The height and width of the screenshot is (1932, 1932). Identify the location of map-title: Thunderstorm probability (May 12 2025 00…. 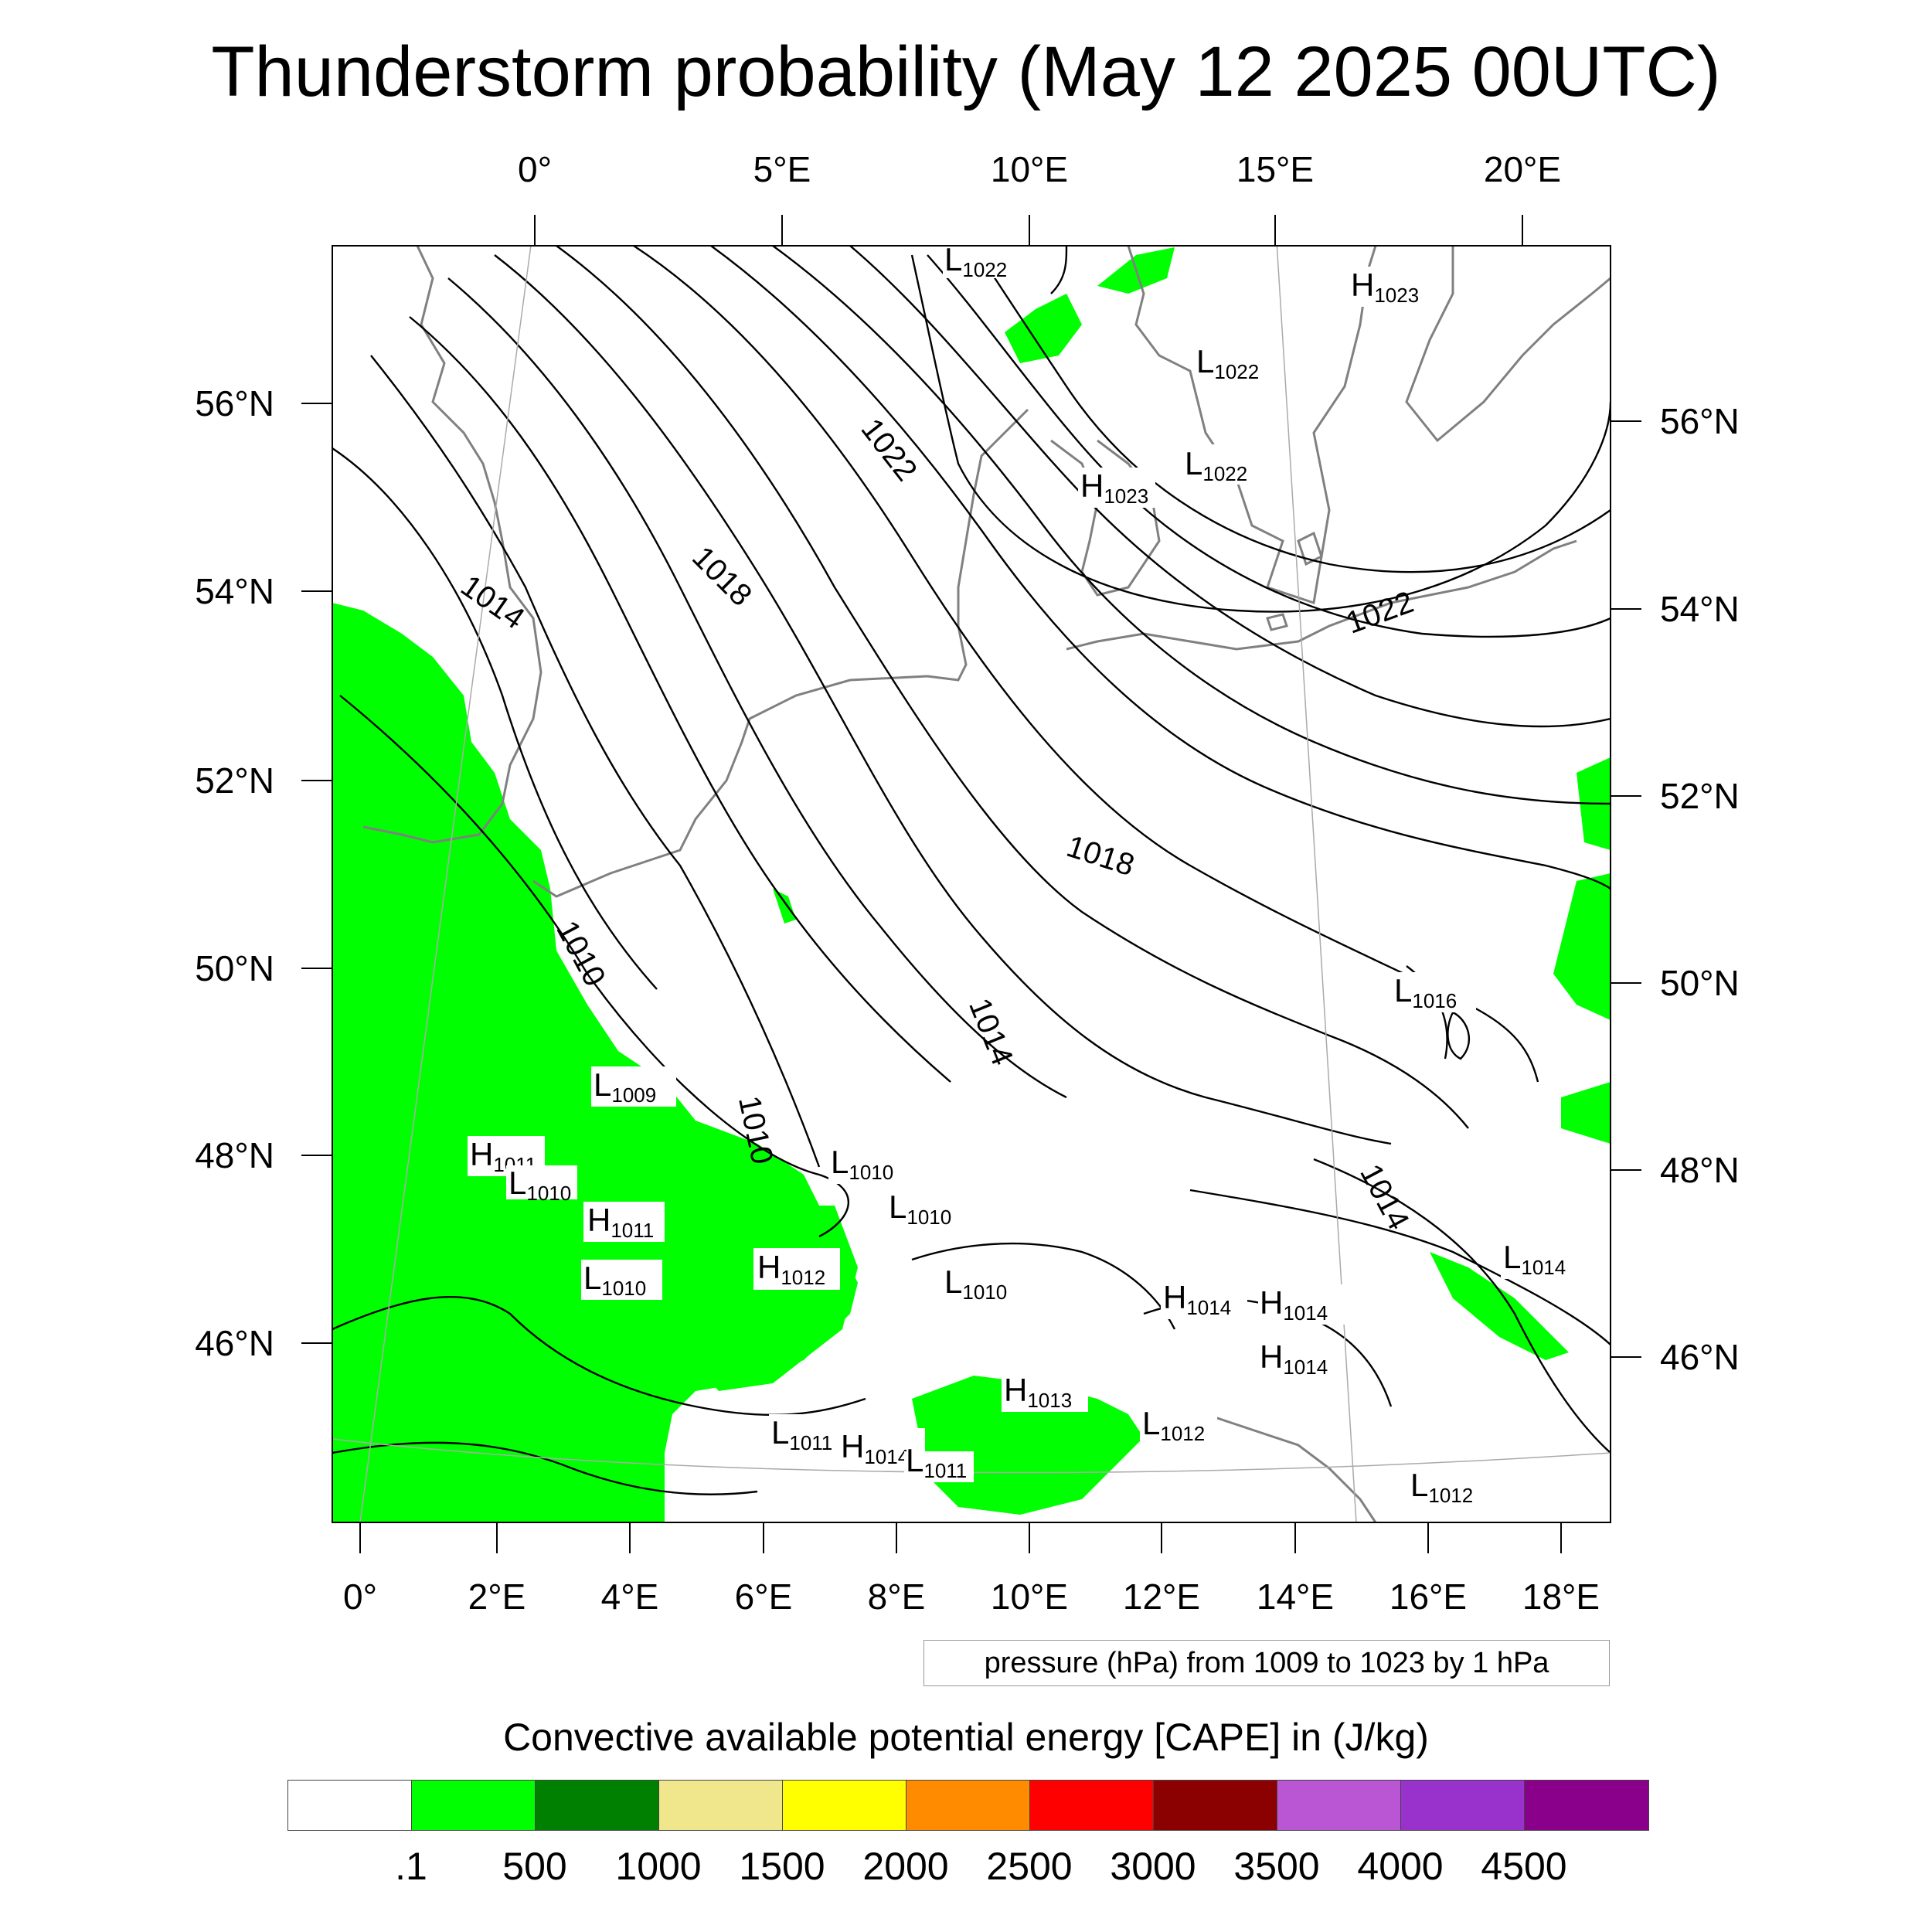
(966, 71).